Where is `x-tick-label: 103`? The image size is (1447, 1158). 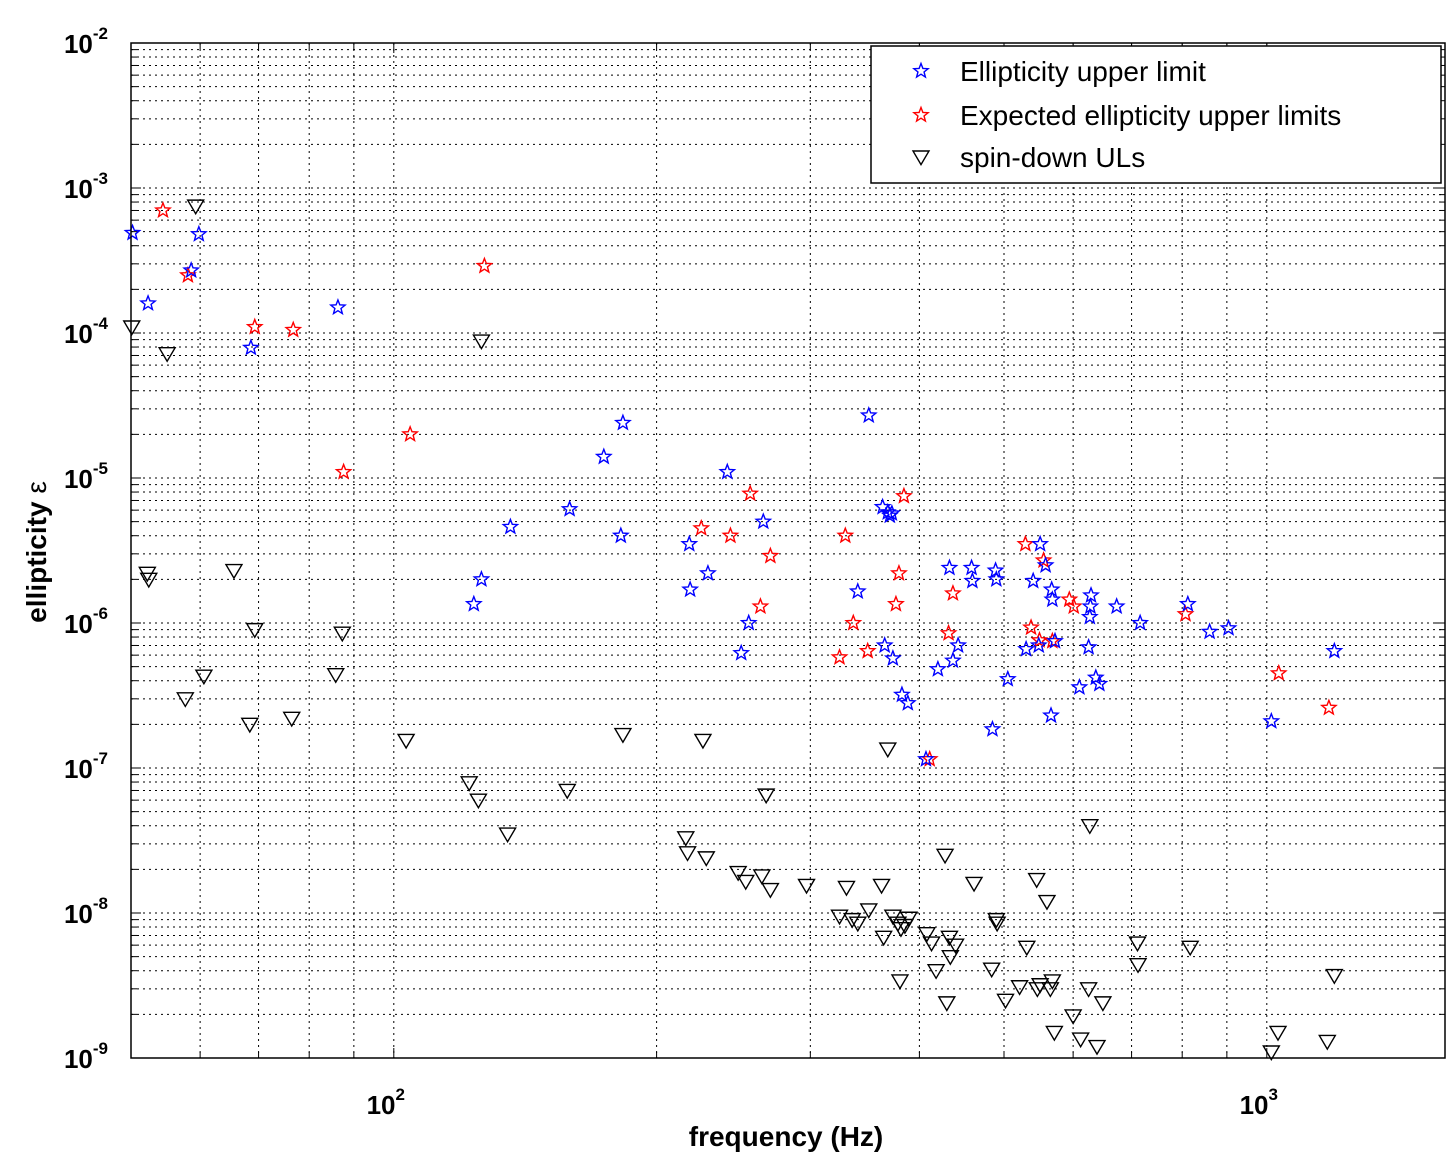
x-tick-label: 103 is located at coordinates (1259, 1102).